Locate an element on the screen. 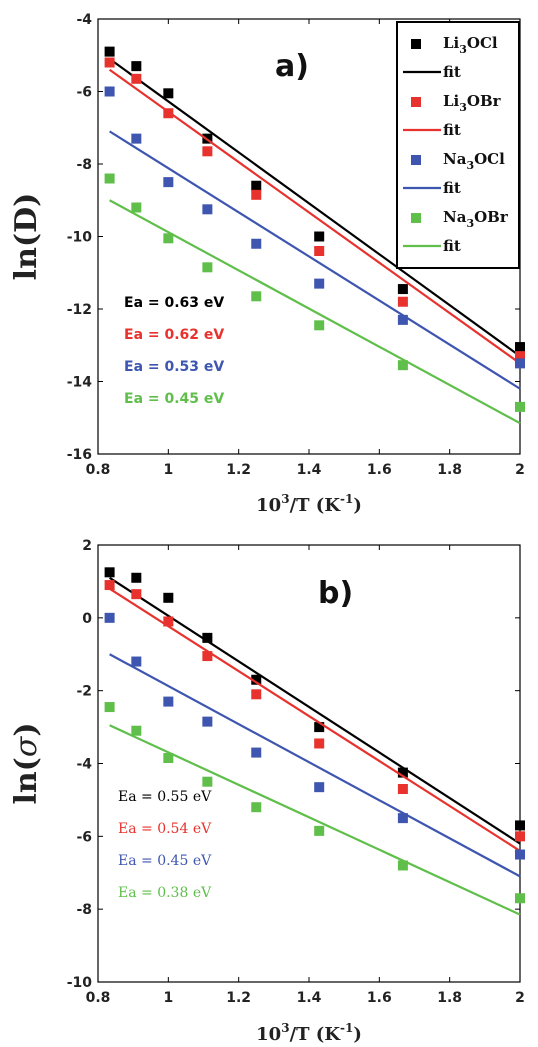 This screenshot has height=1047, width=538. y-axis-label: ln(D) is located at coordinates (26, 237).